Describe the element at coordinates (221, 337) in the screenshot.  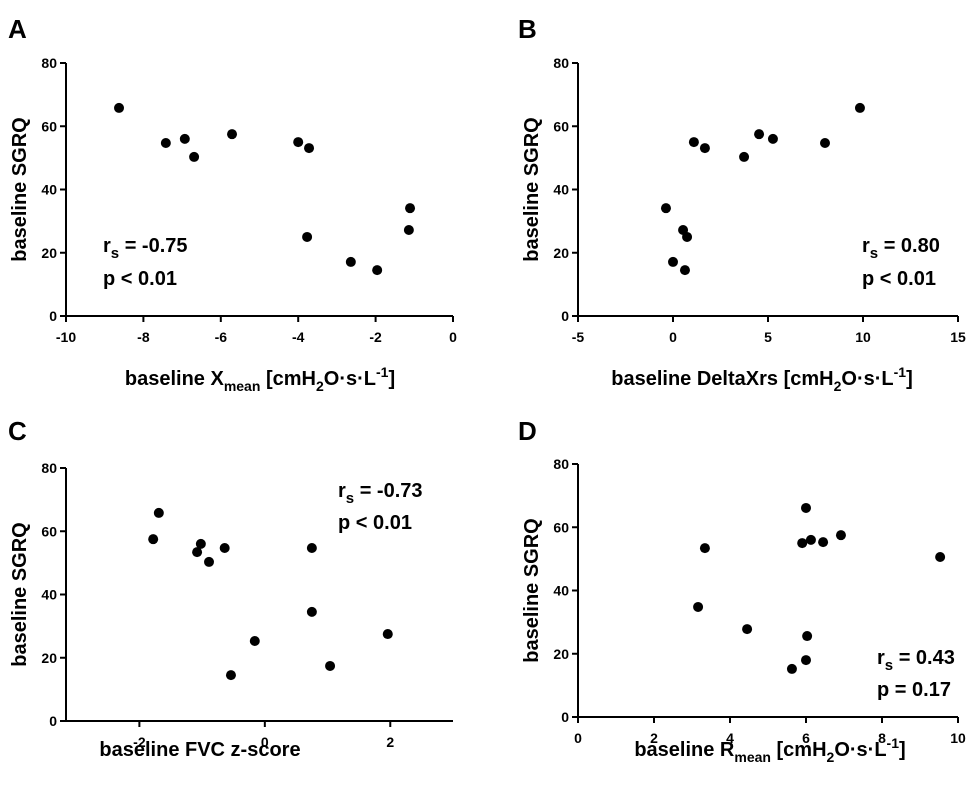
I see `x-tick-label: -6` at that location.